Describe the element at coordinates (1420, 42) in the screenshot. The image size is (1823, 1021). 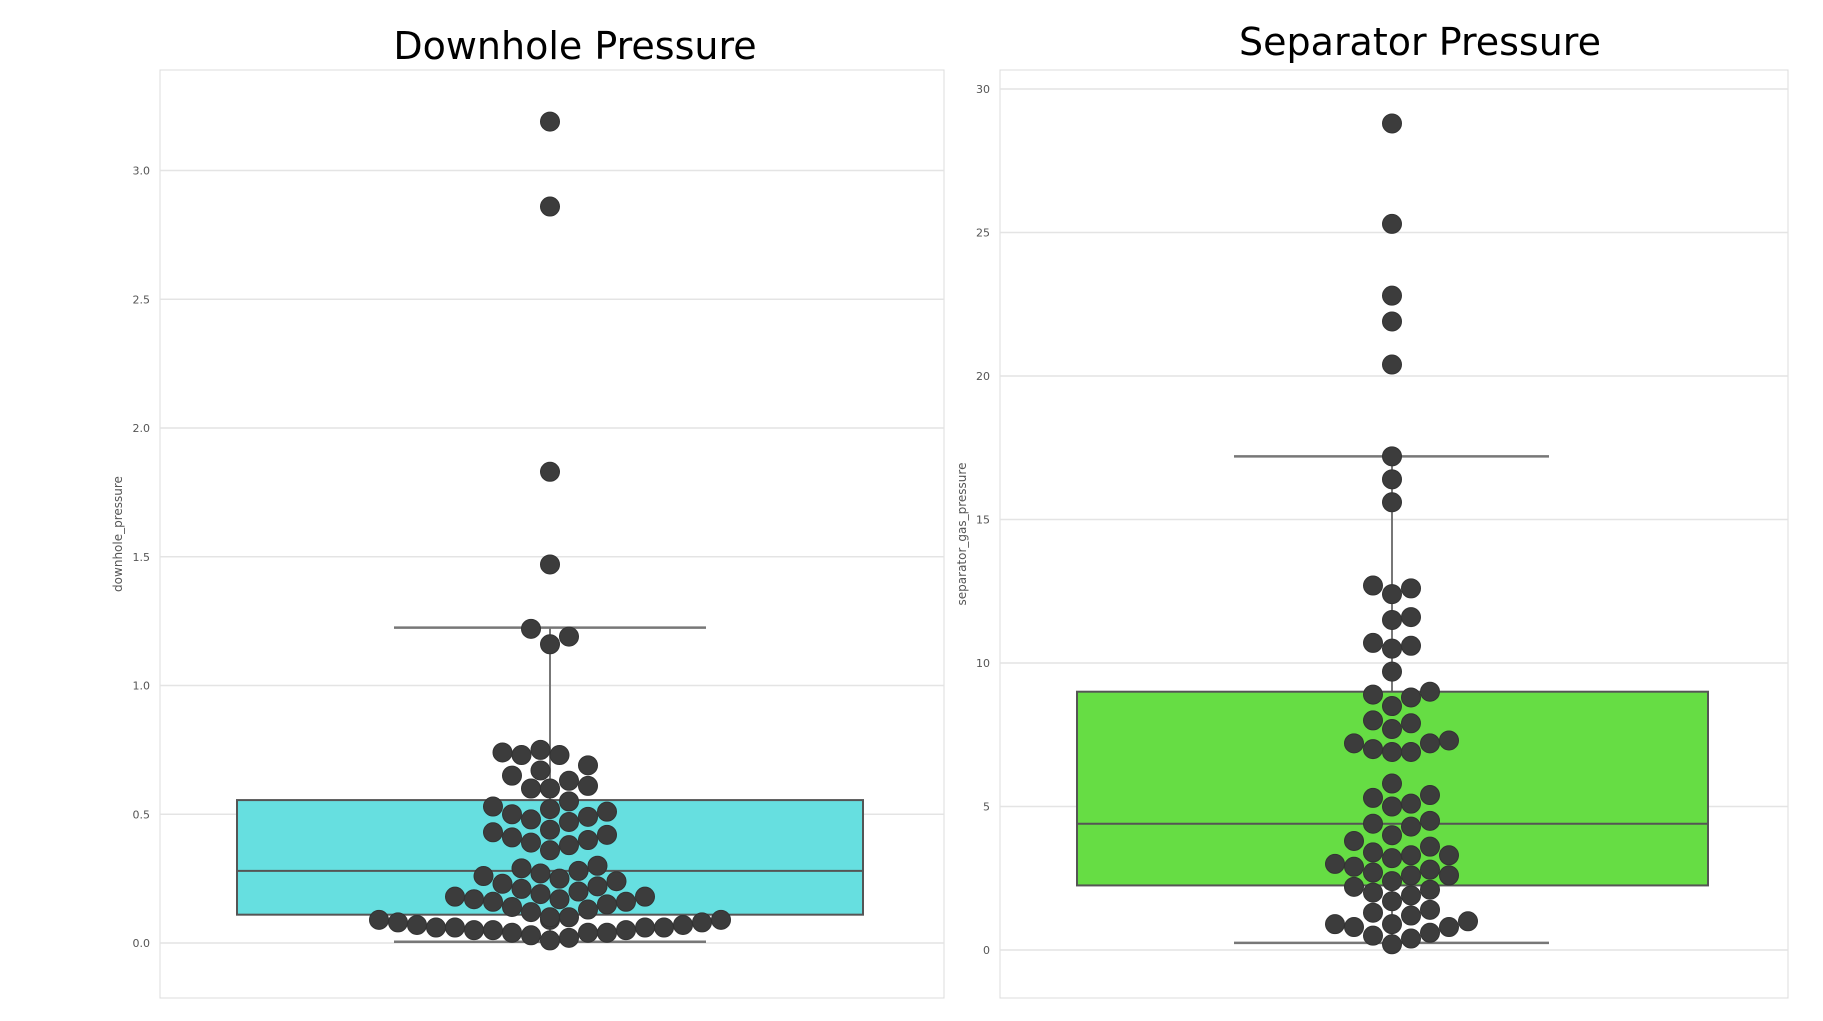
I see `separator-pressure-title: Separator Pressure` at that location.